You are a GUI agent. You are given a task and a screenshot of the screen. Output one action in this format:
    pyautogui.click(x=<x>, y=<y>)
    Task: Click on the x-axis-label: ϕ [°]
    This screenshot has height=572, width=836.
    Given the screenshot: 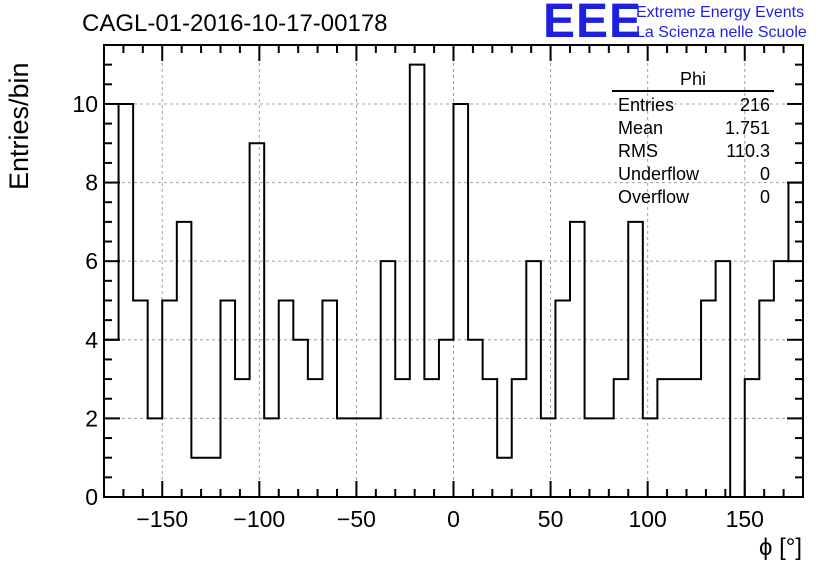 What is the action you would take?
    pyautogui.click(x=780, y=547)
    